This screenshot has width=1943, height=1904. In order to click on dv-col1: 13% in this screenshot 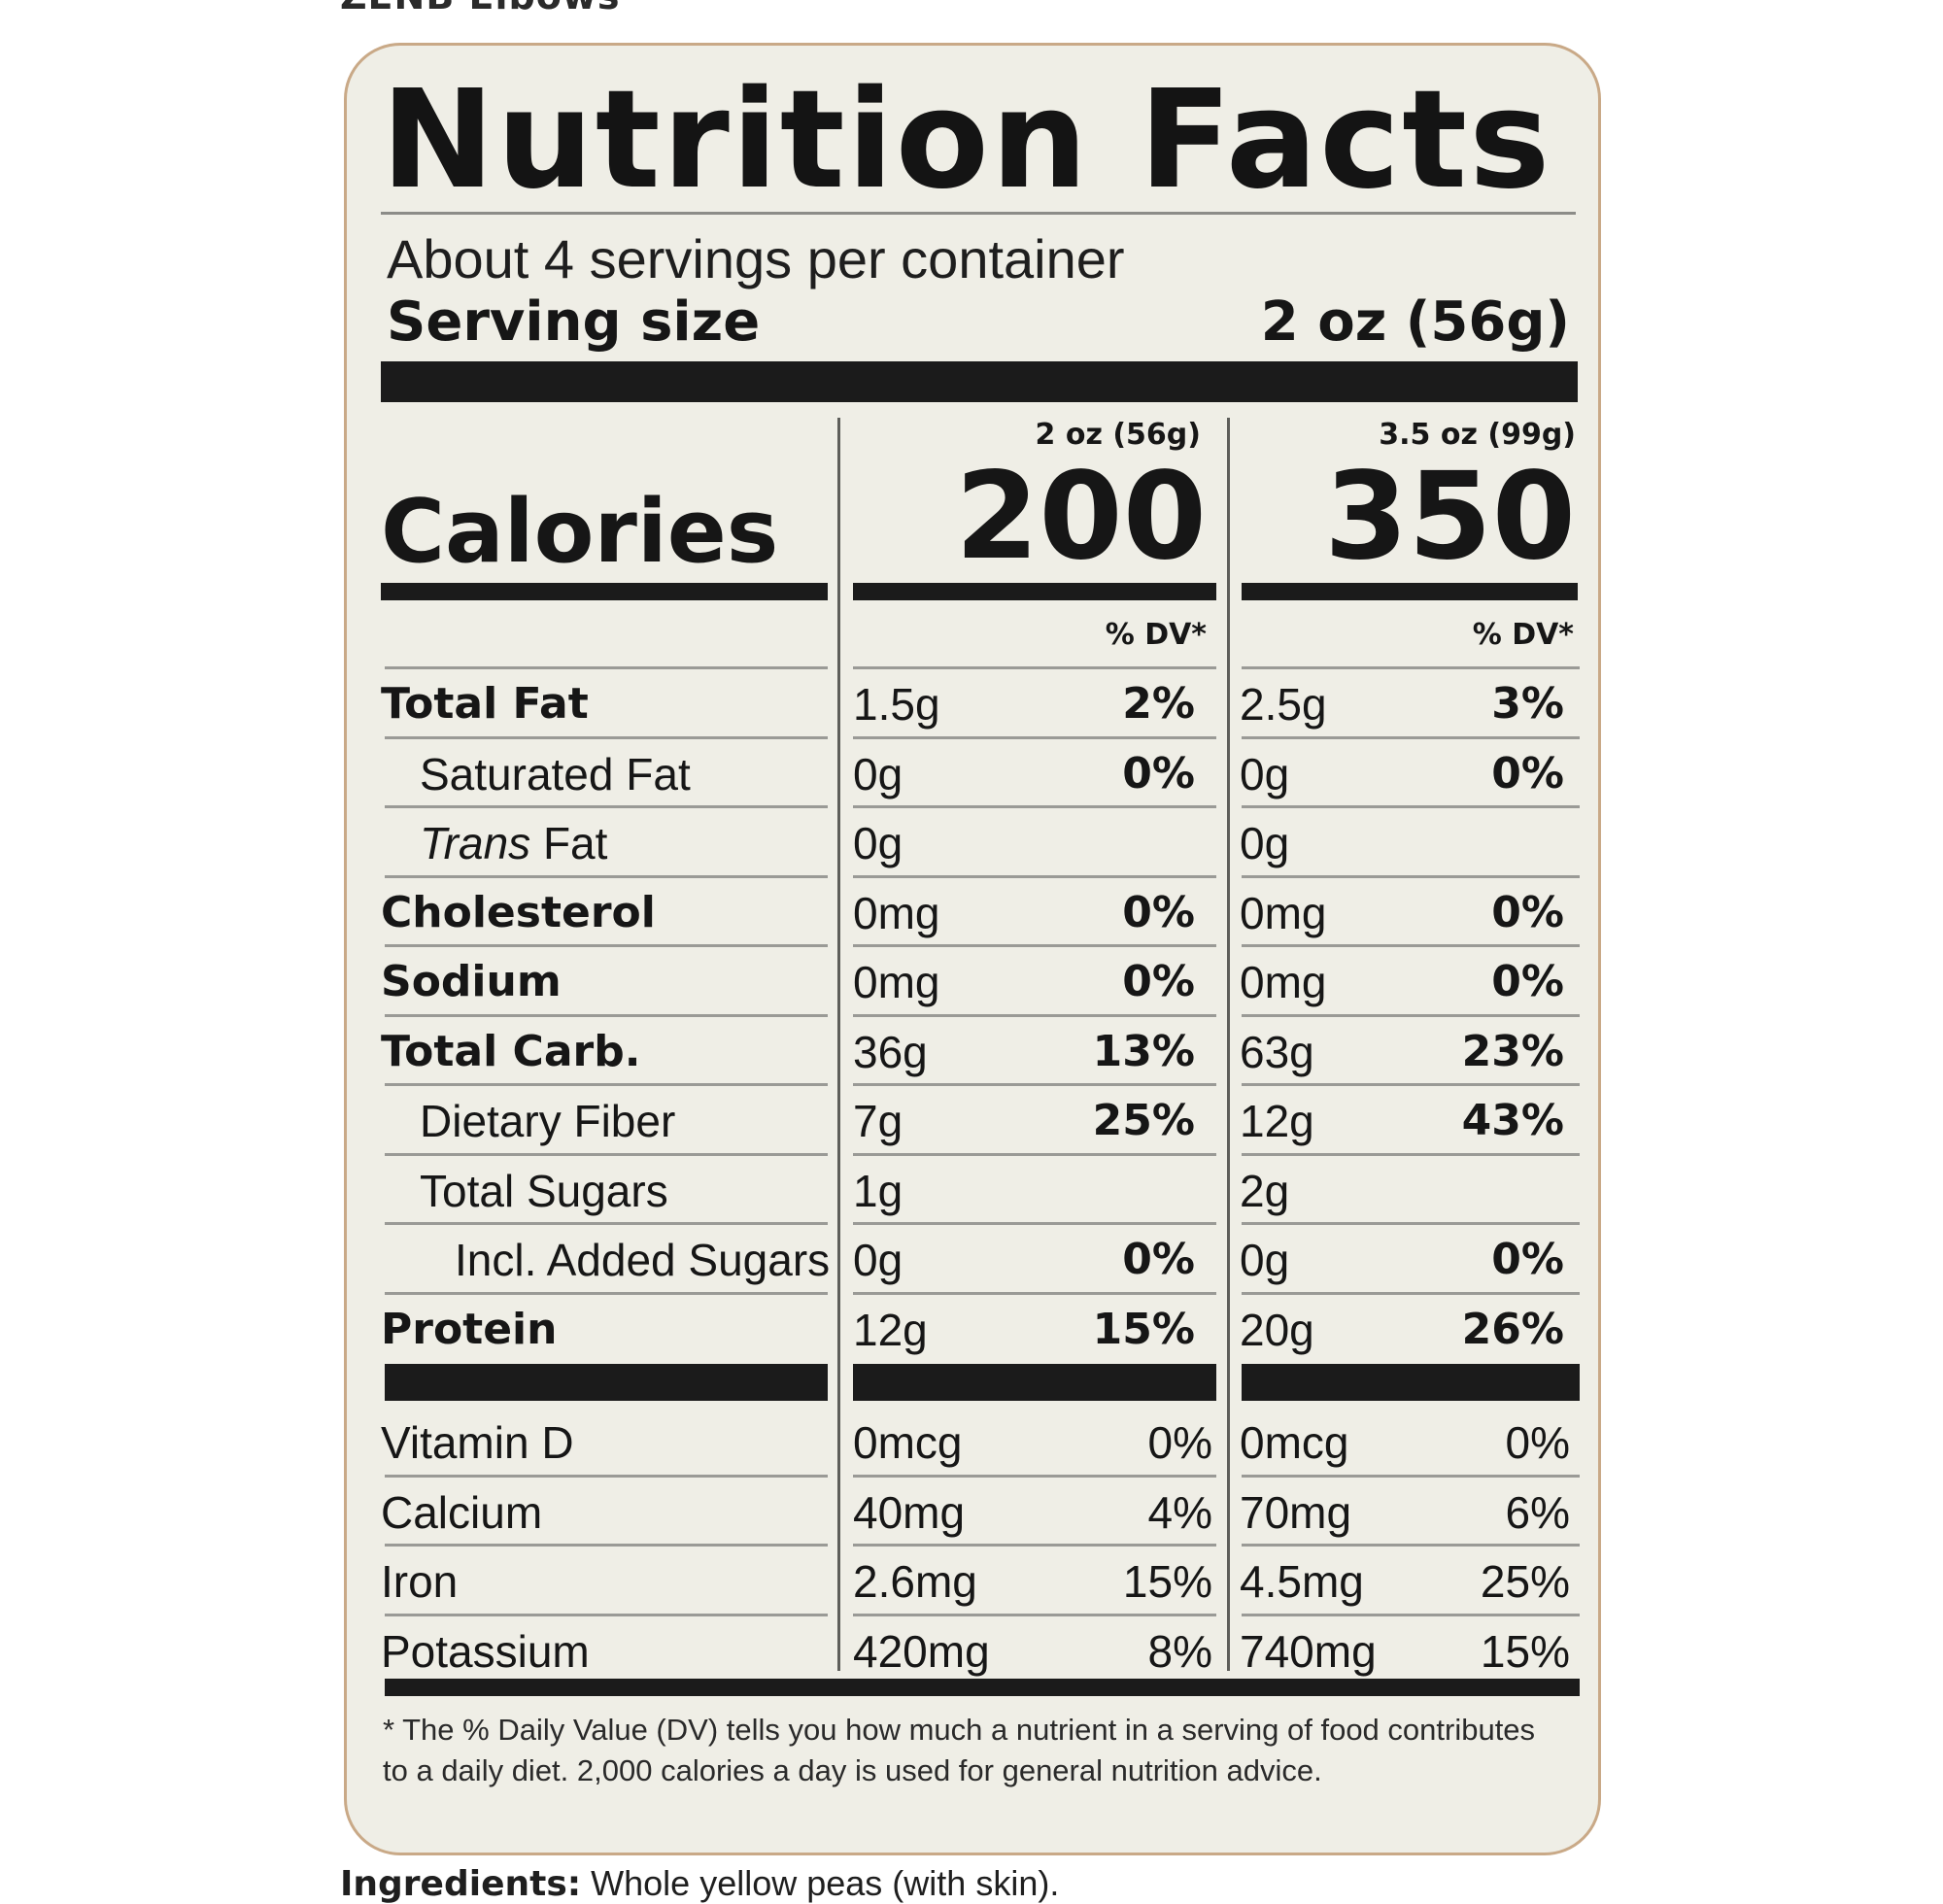, I will do `click(1143, 1051)`.